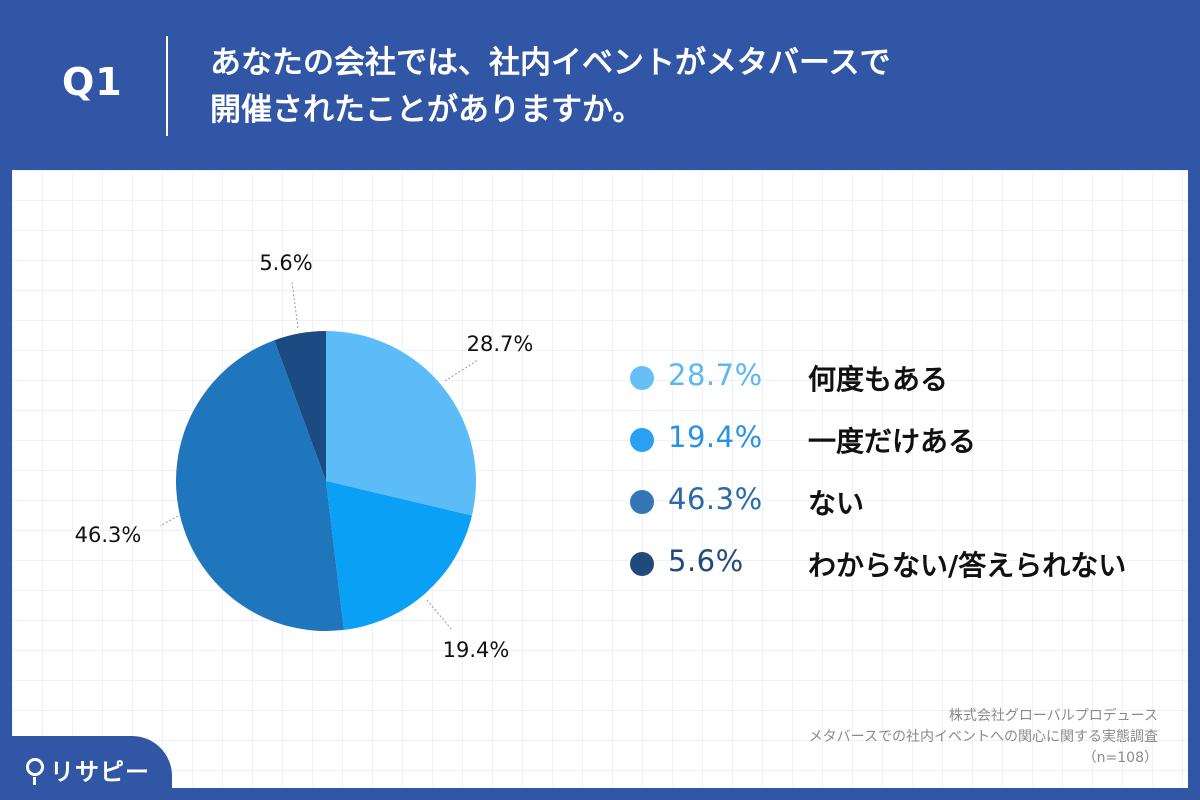  I want to click on legend-label: わからない/答えられない, so click(967, 565).